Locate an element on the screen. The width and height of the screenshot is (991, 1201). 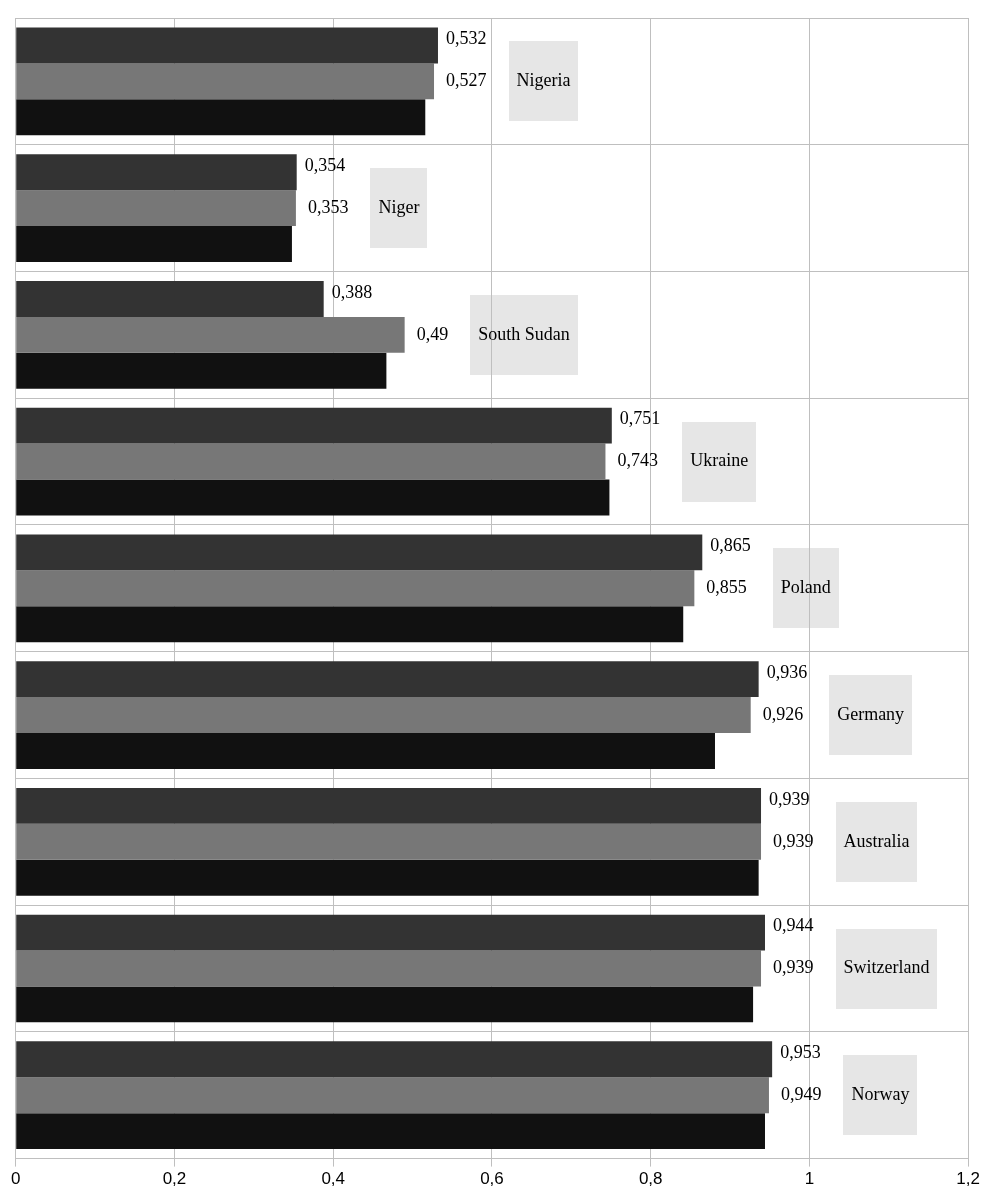
x-tick-label: 0,4 is located at coordinates (333, 1179).